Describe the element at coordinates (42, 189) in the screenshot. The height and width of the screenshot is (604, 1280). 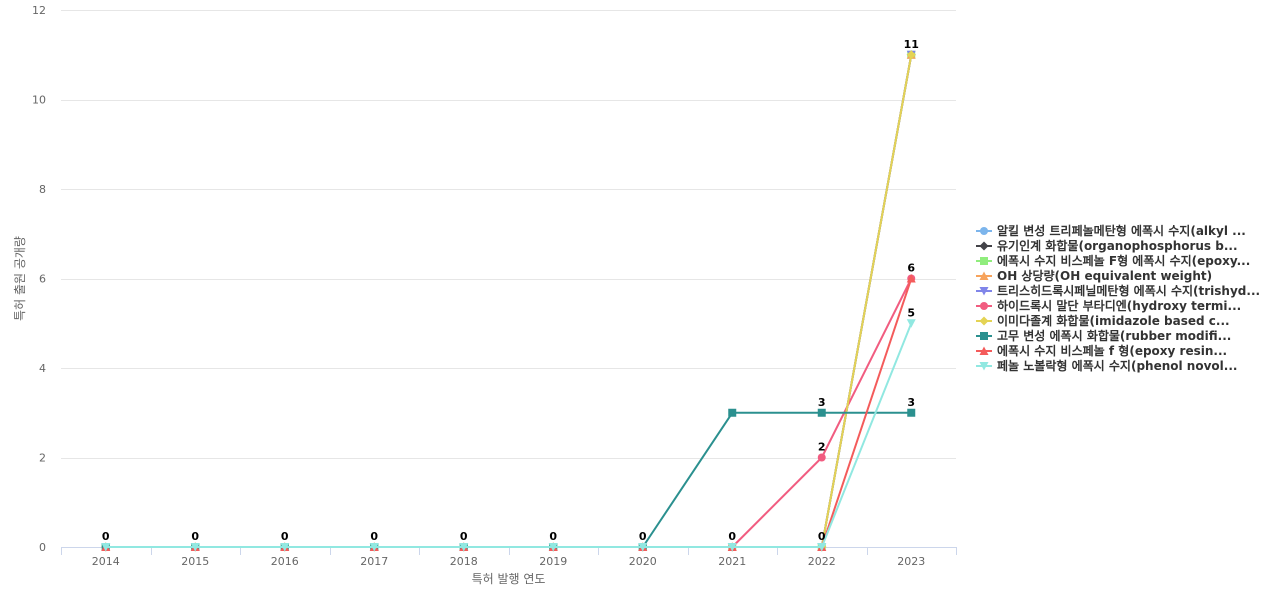
I see `y-tick-label: 8` at that location.